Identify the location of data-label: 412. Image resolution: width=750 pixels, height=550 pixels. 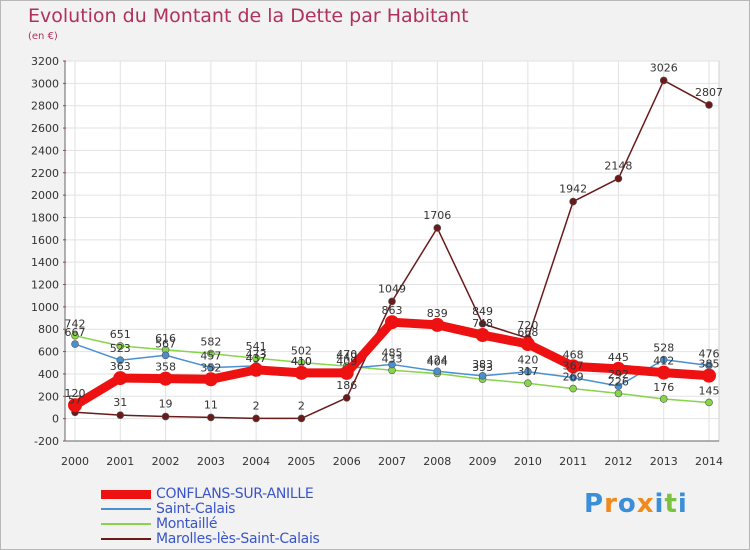
(663, 361).